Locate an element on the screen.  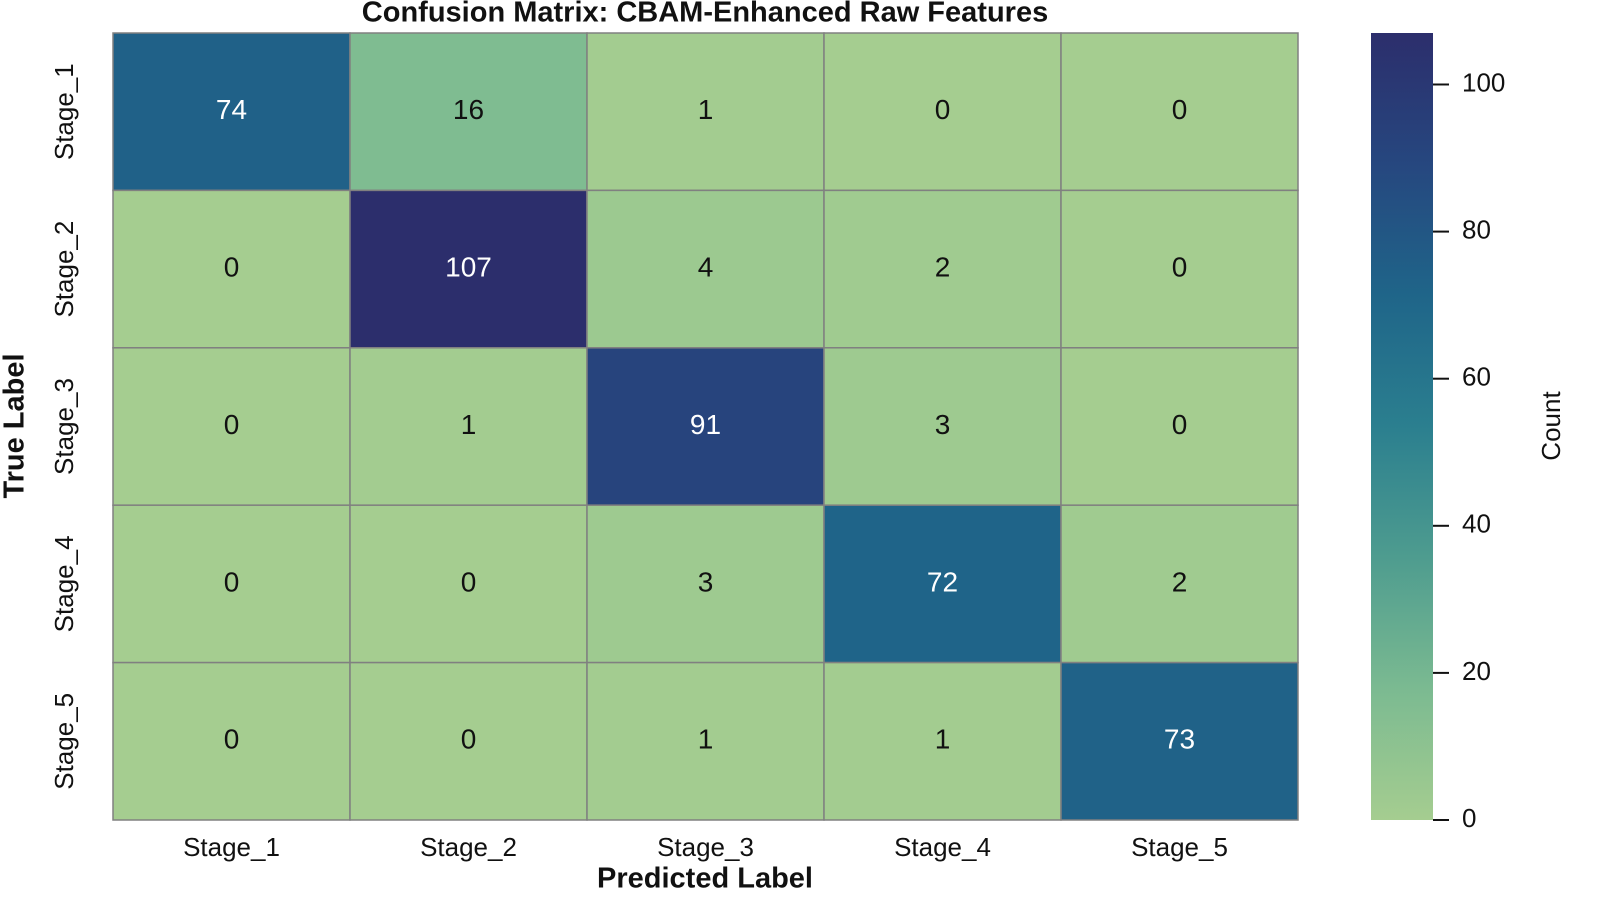
cell-label: 91 is located at coordinates (705, 424).